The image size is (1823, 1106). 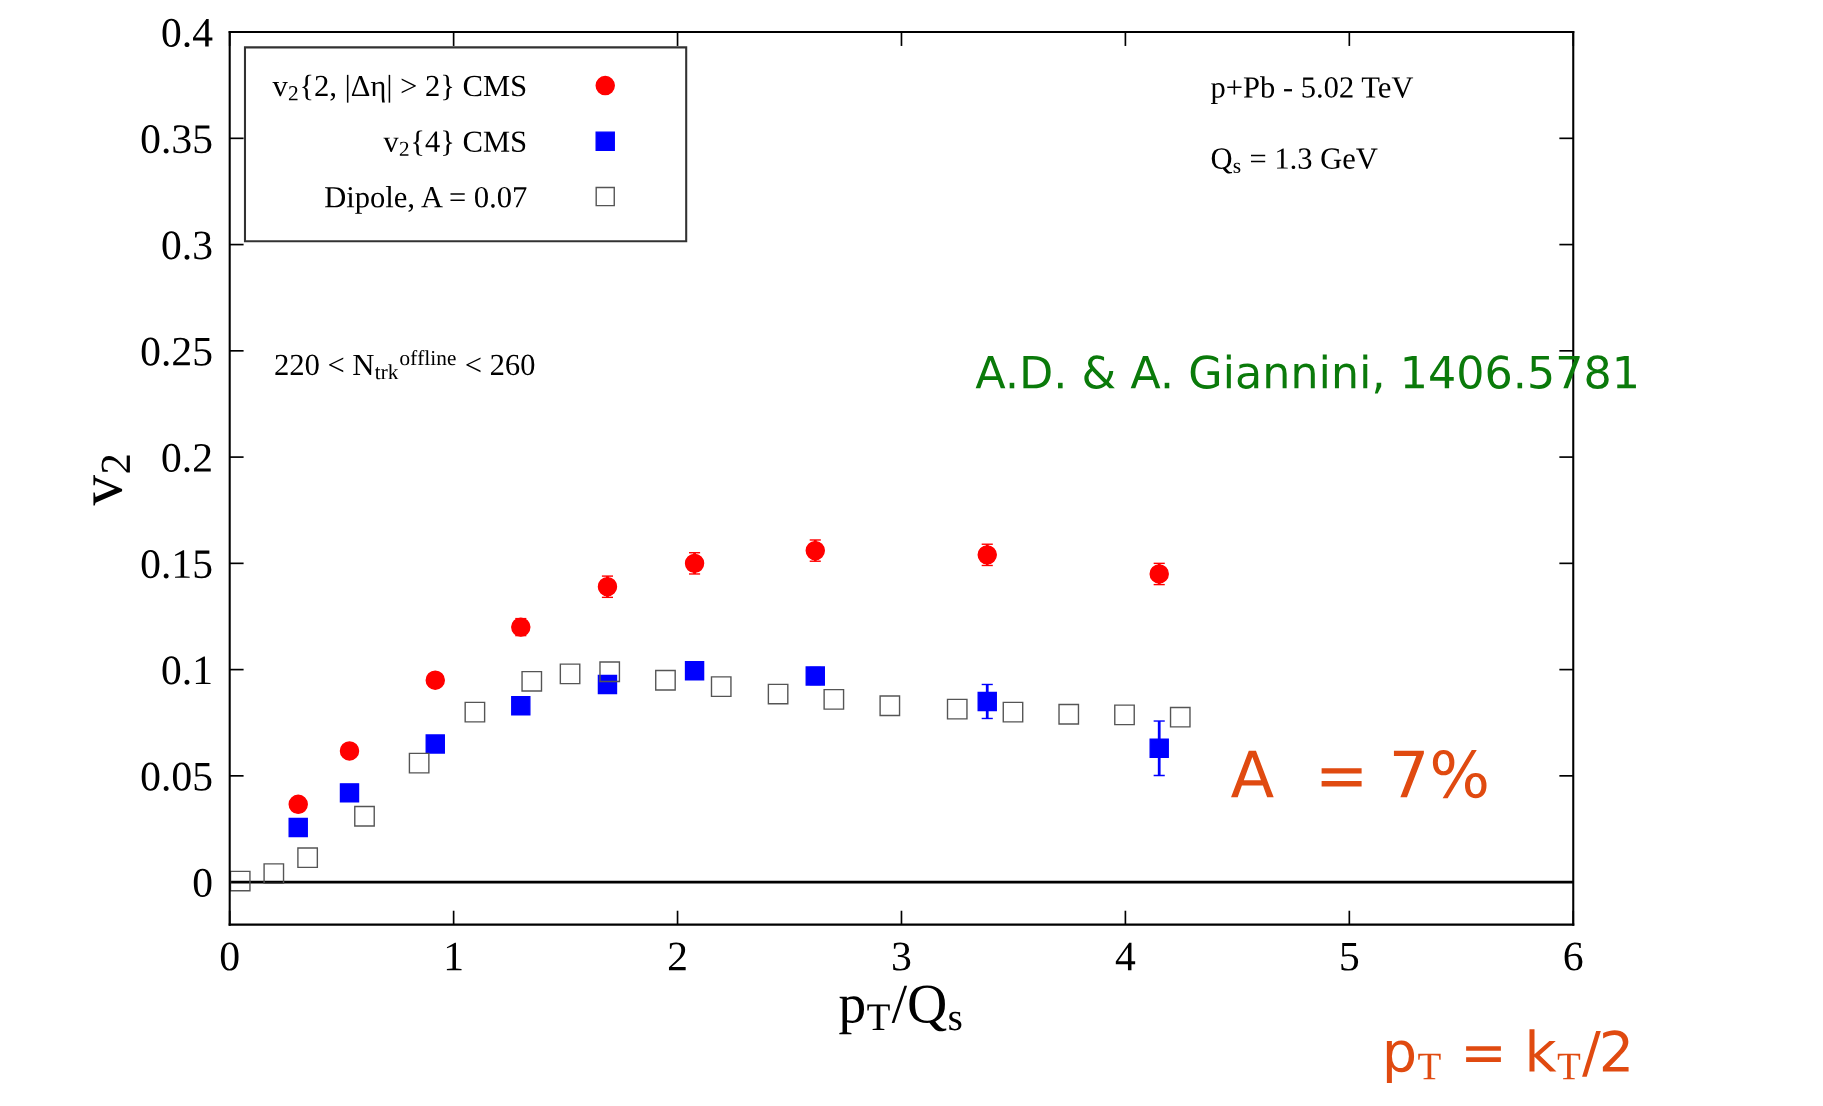 What do you see at coordinates (902, 956) in the screenshot?
I see `x-tick-label: 3` at bounding box center [902, 956].